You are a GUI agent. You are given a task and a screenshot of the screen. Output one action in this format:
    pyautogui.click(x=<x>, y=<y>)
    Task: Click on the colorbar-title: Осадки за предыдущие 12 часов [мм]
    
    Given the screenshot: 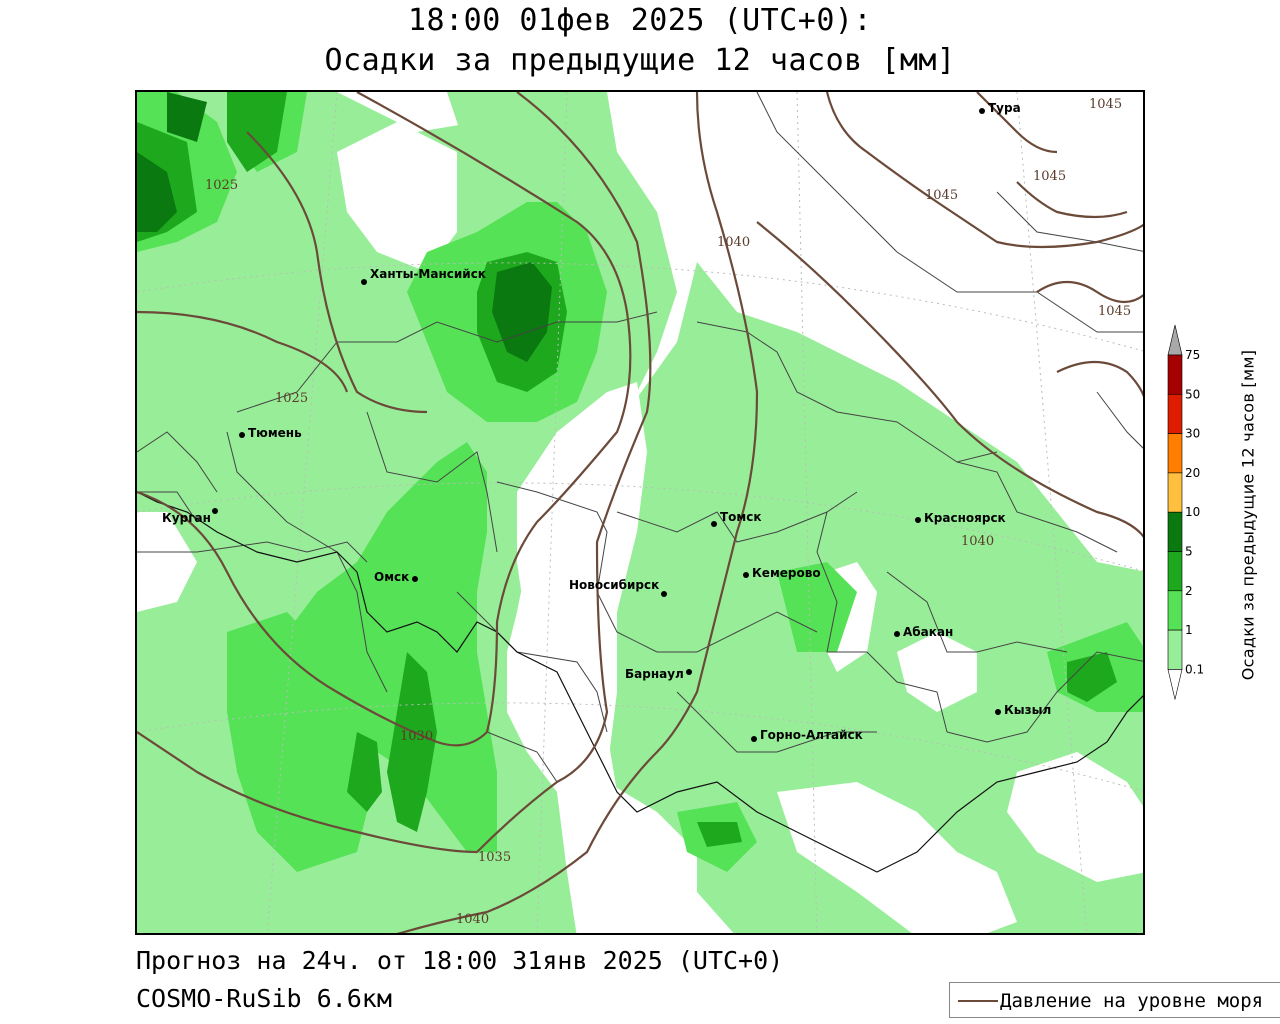 What is the action you would take?
    pyautogui.click(x=1248, y=514)
    